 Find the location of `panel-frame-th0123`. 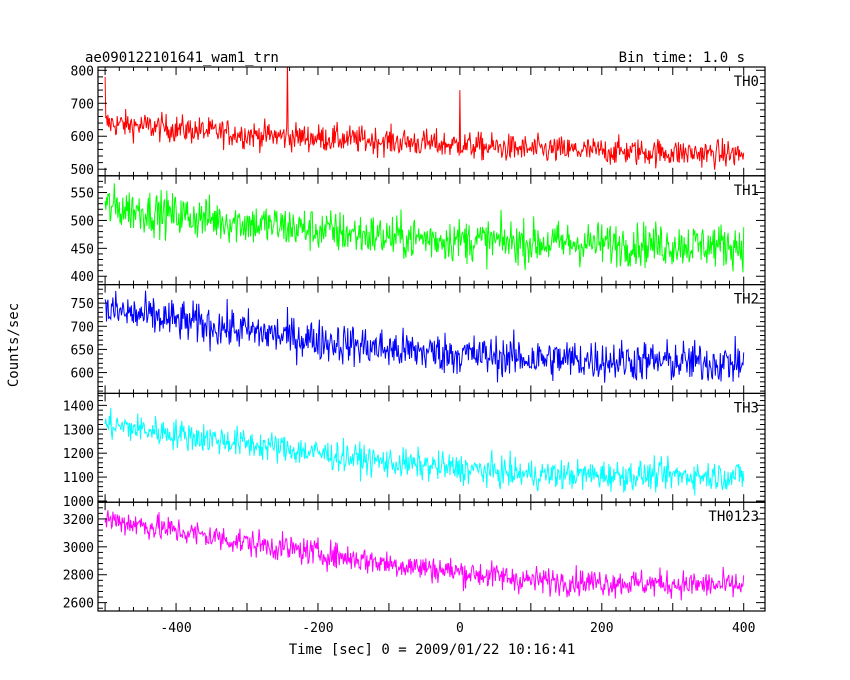

panel-frame-th0123 is located at coordinates (431, 556).